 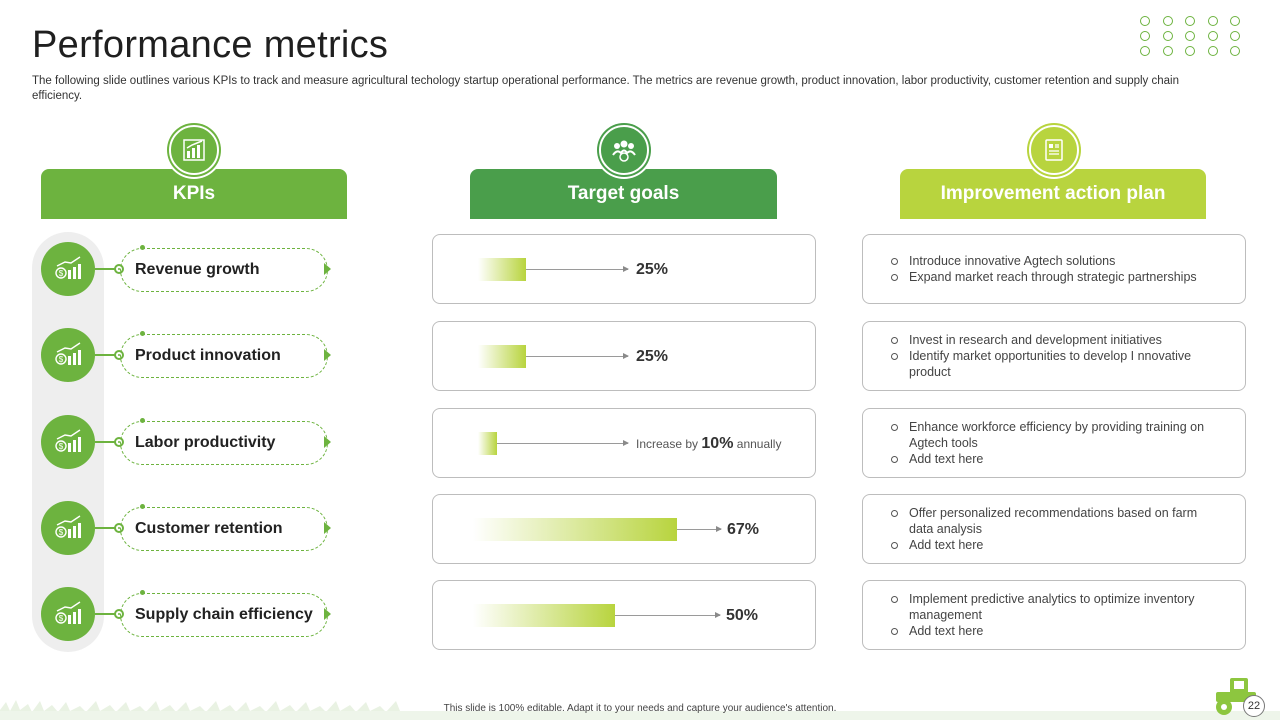 I want to click on kpi-label: Revenue growth, so click(x=197, y=269).